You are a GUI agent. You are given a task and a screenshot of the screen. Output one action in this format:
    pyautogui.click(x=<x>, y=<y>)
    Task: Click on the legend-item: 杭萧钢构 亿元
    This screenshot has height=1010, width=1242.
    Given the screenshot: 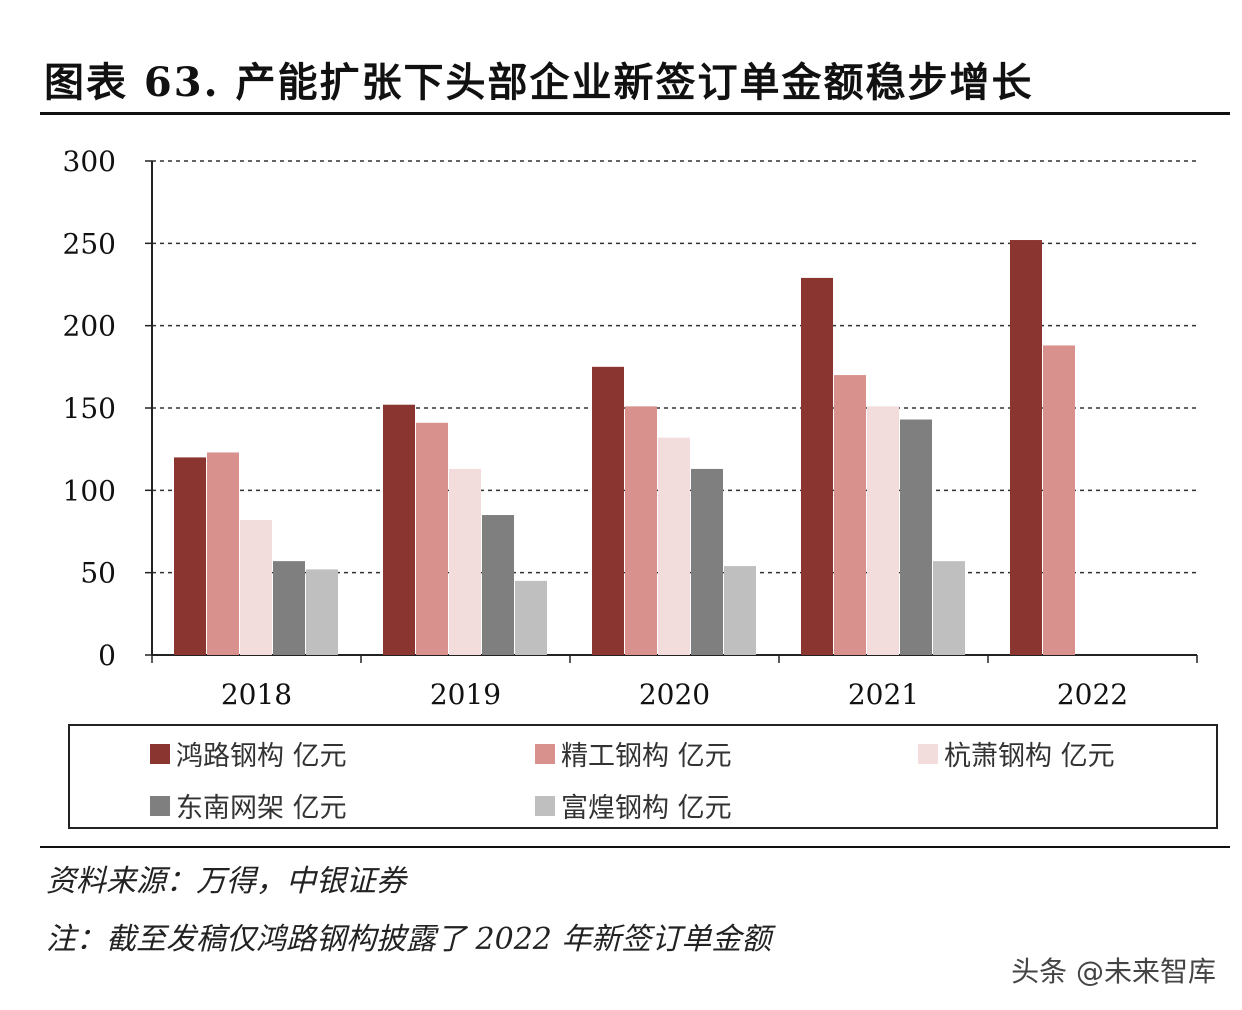 What is the action you would take?
    pyautogui.click(x=1016, y=753)
    